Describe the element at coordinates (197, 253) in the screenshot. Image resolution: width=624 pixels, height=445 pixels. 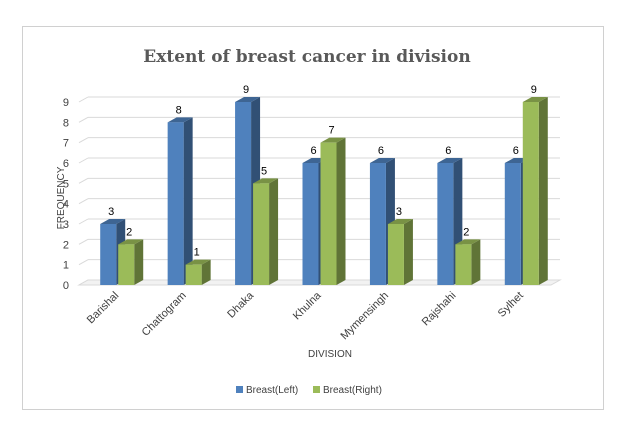
I see `data-label: 1` at that location.